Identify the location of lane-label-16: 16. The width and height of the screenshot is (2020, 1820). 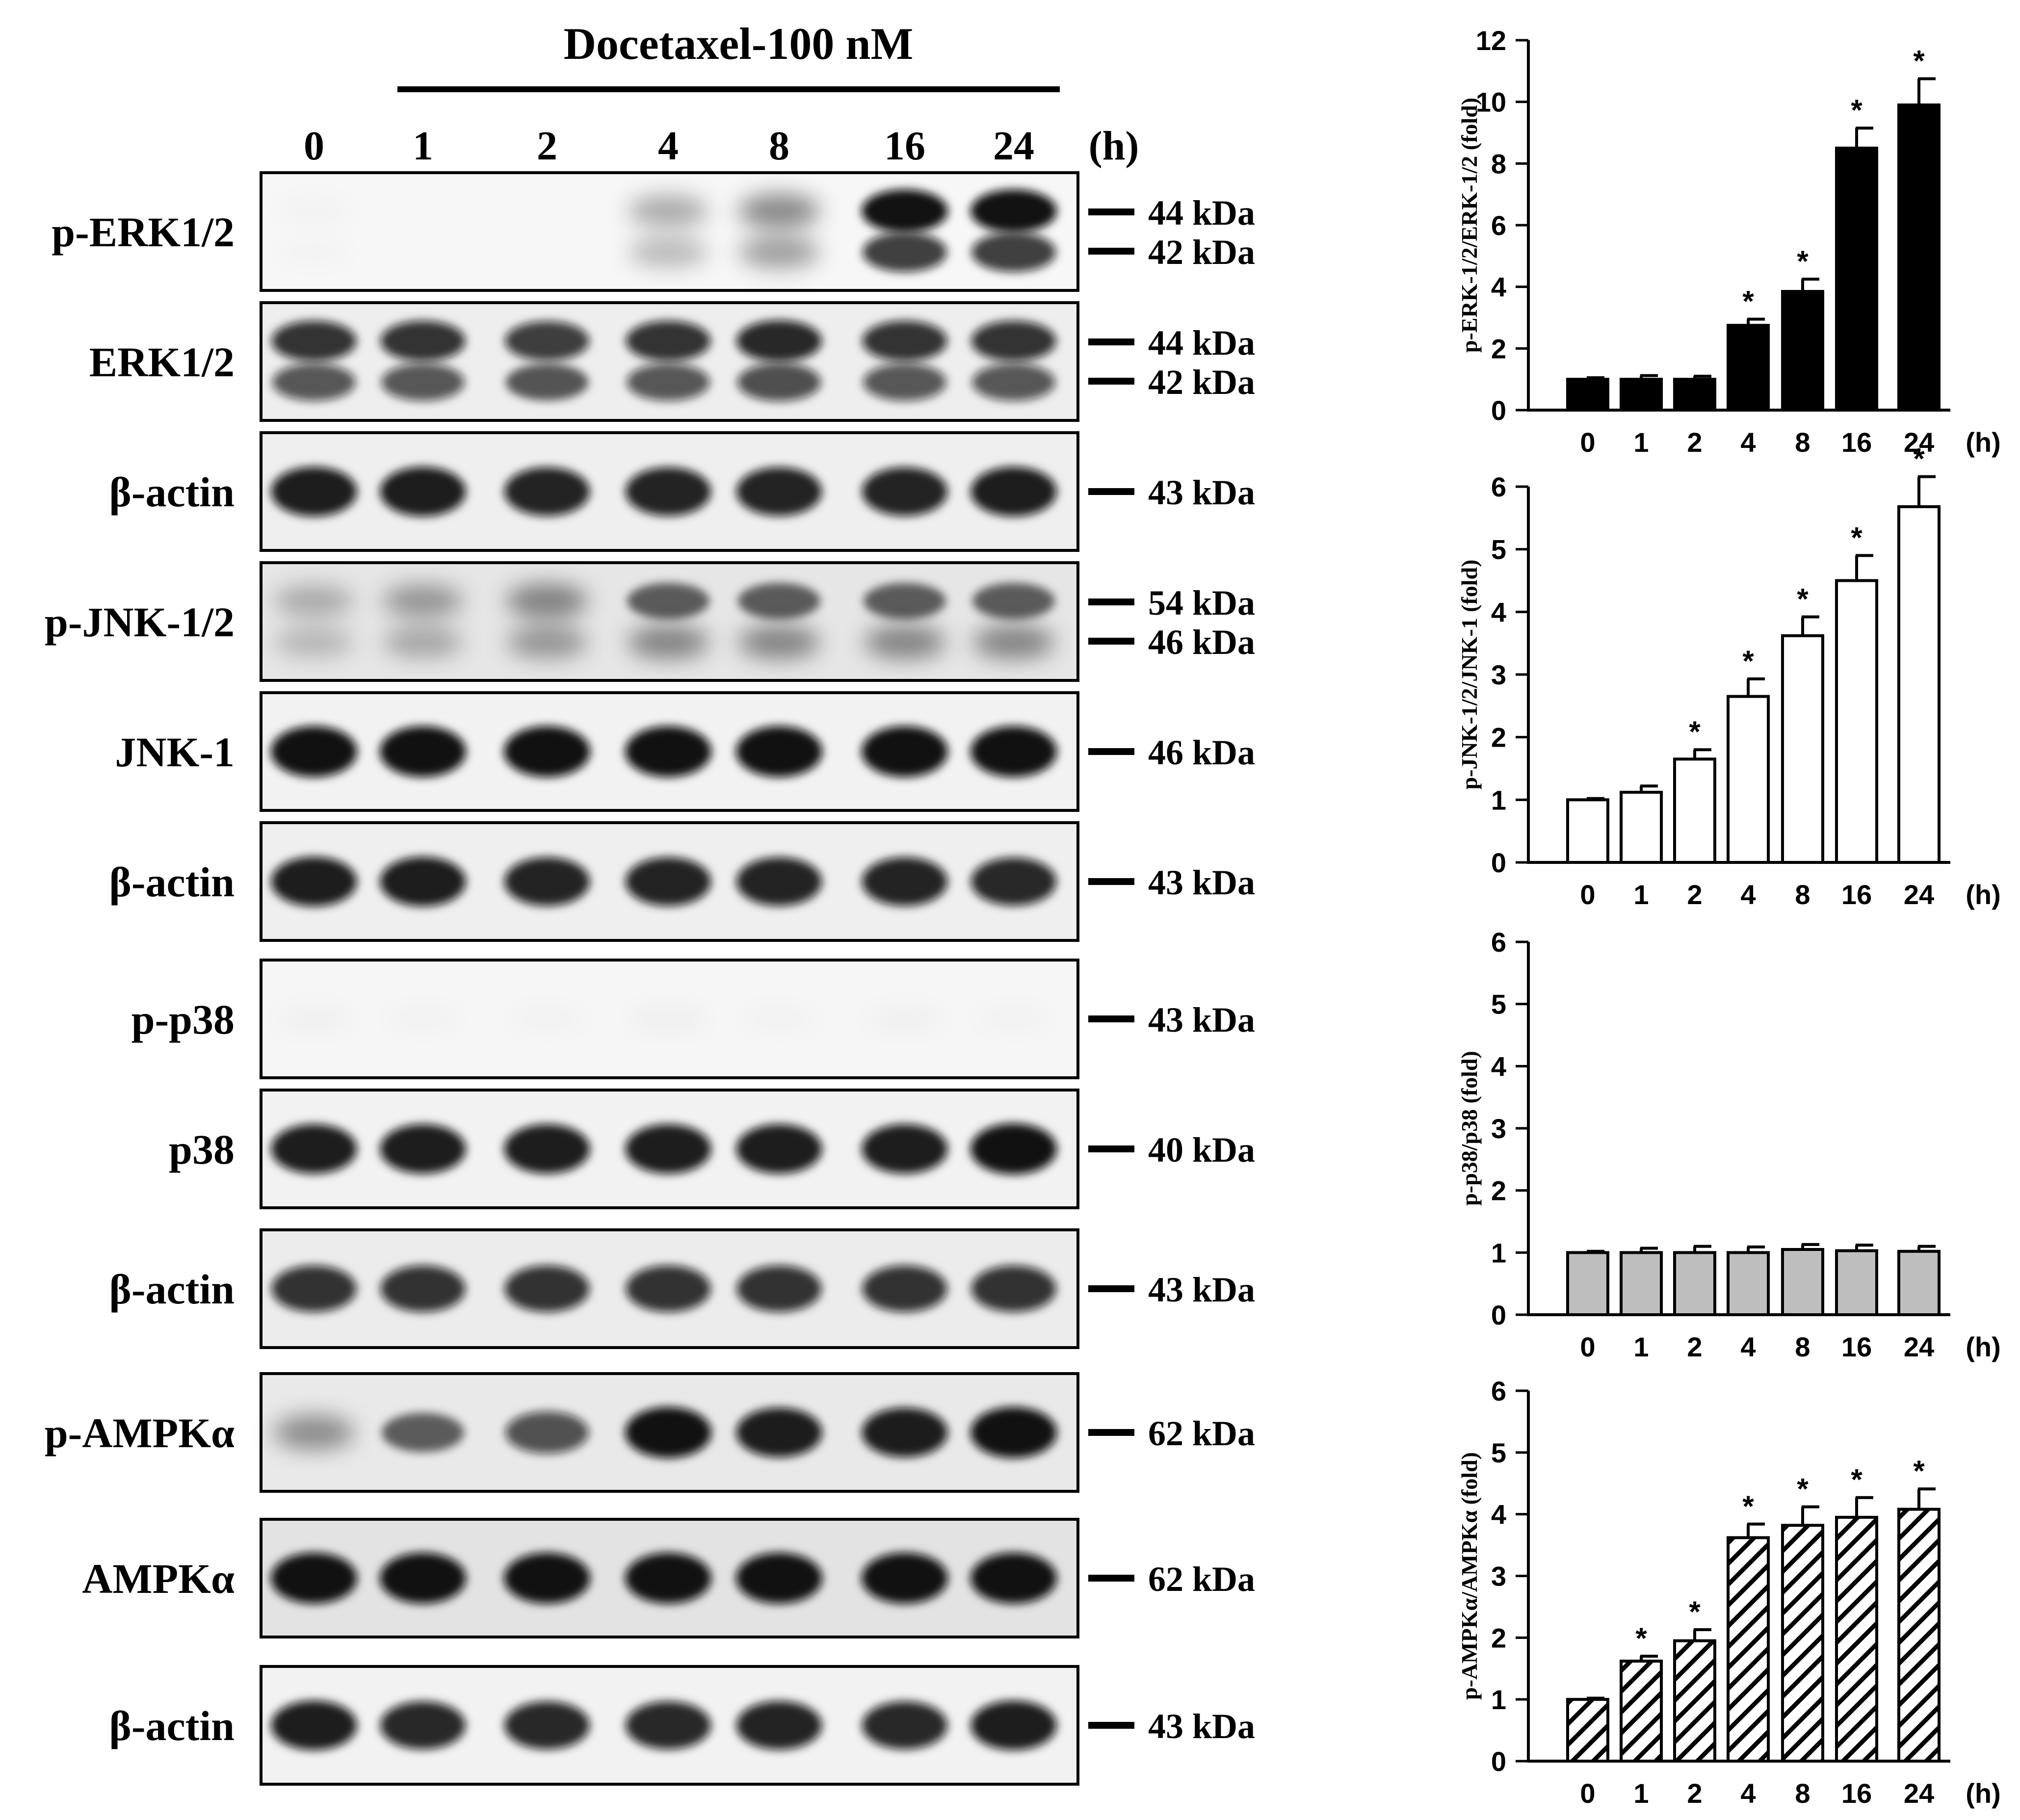
(904, 146).